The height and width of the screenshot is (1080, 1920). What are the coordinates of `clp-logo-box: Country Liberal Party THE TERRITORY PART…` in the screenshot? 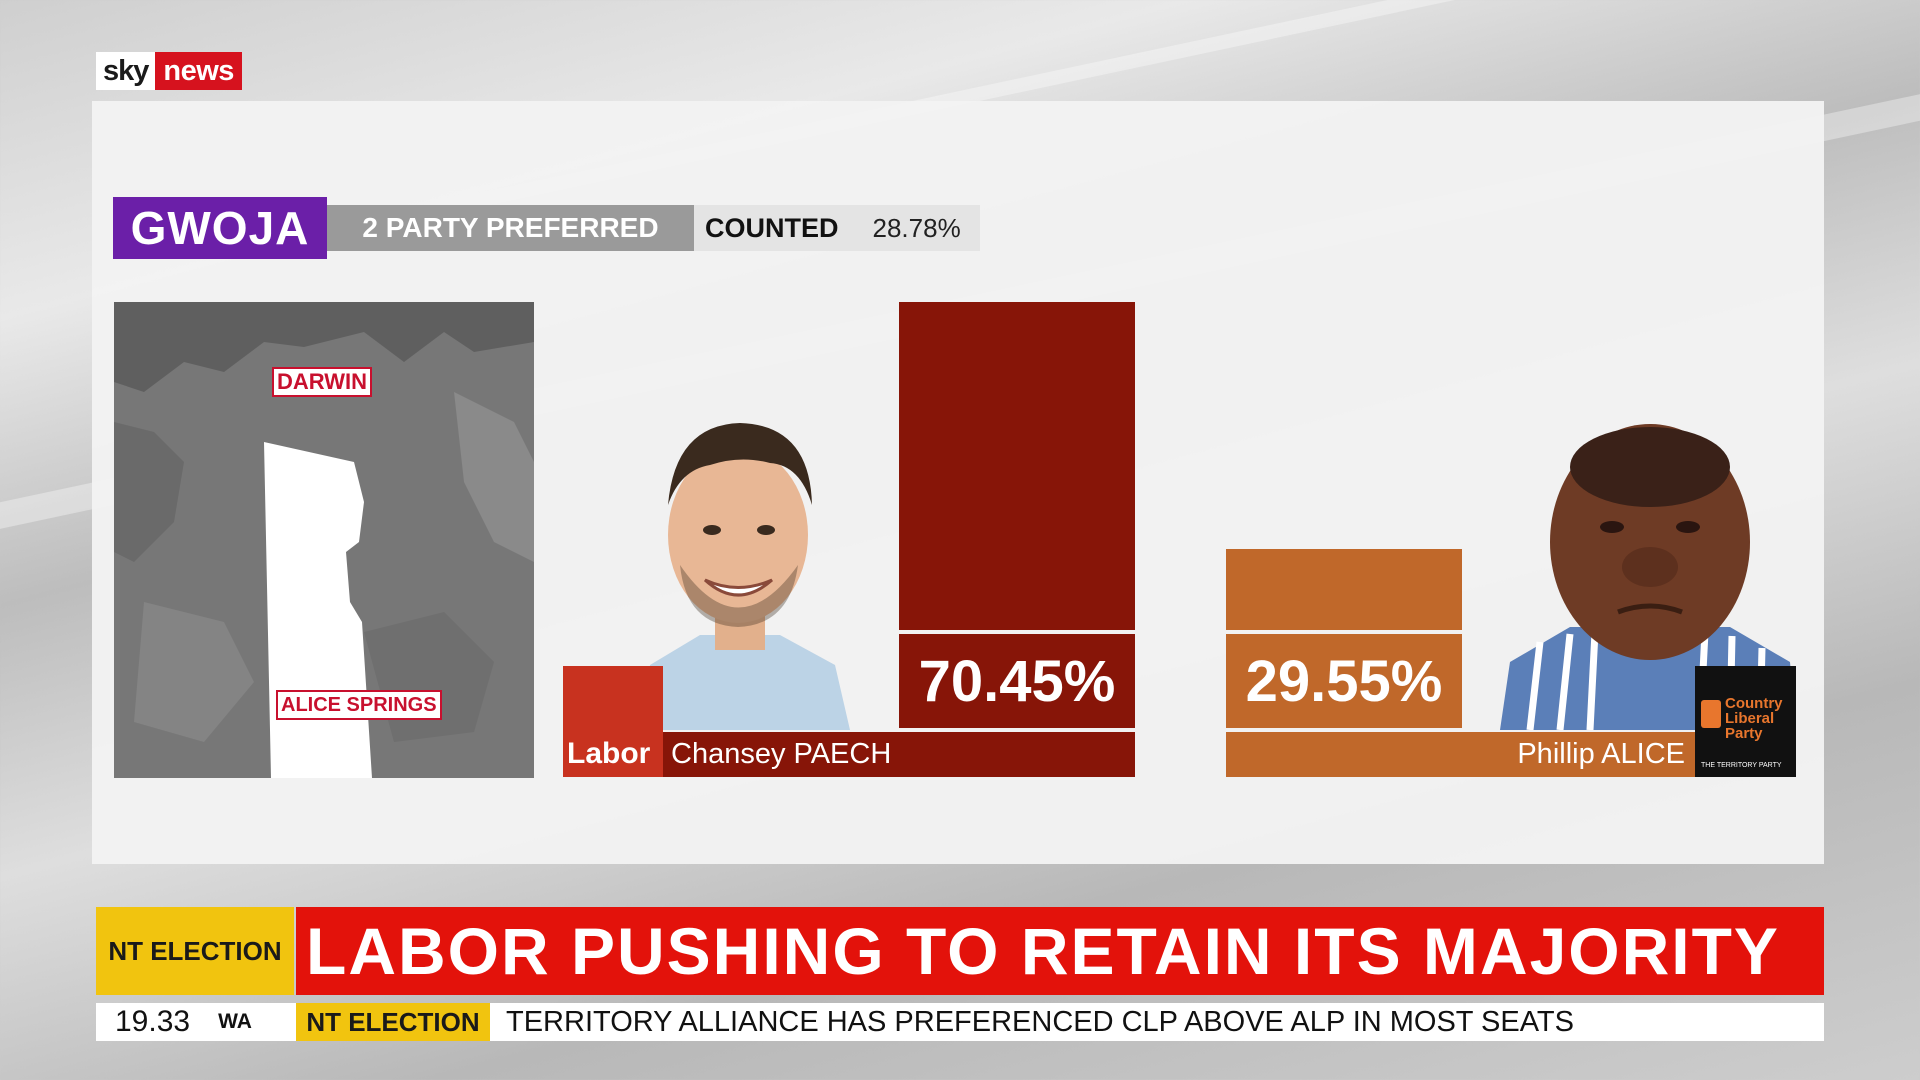 It's located at (1745, 721).